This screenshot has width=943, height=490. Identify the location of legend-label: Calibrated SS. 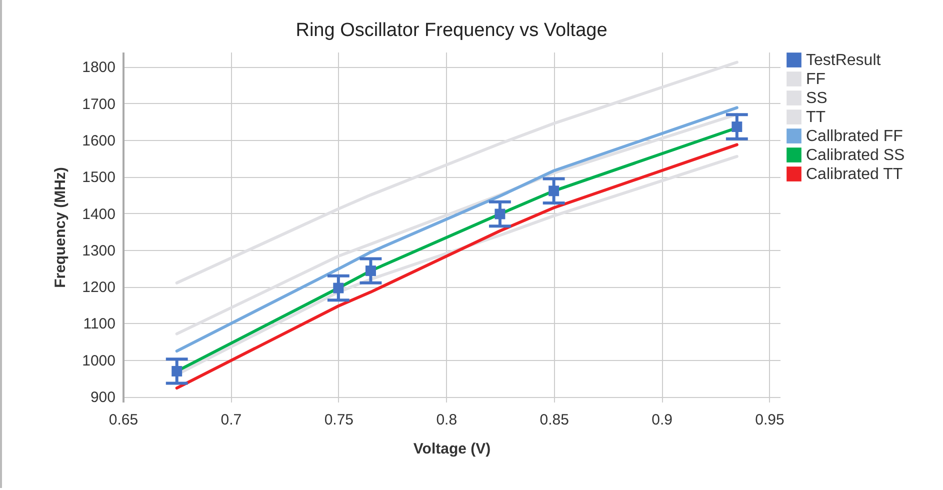
(855, 155).